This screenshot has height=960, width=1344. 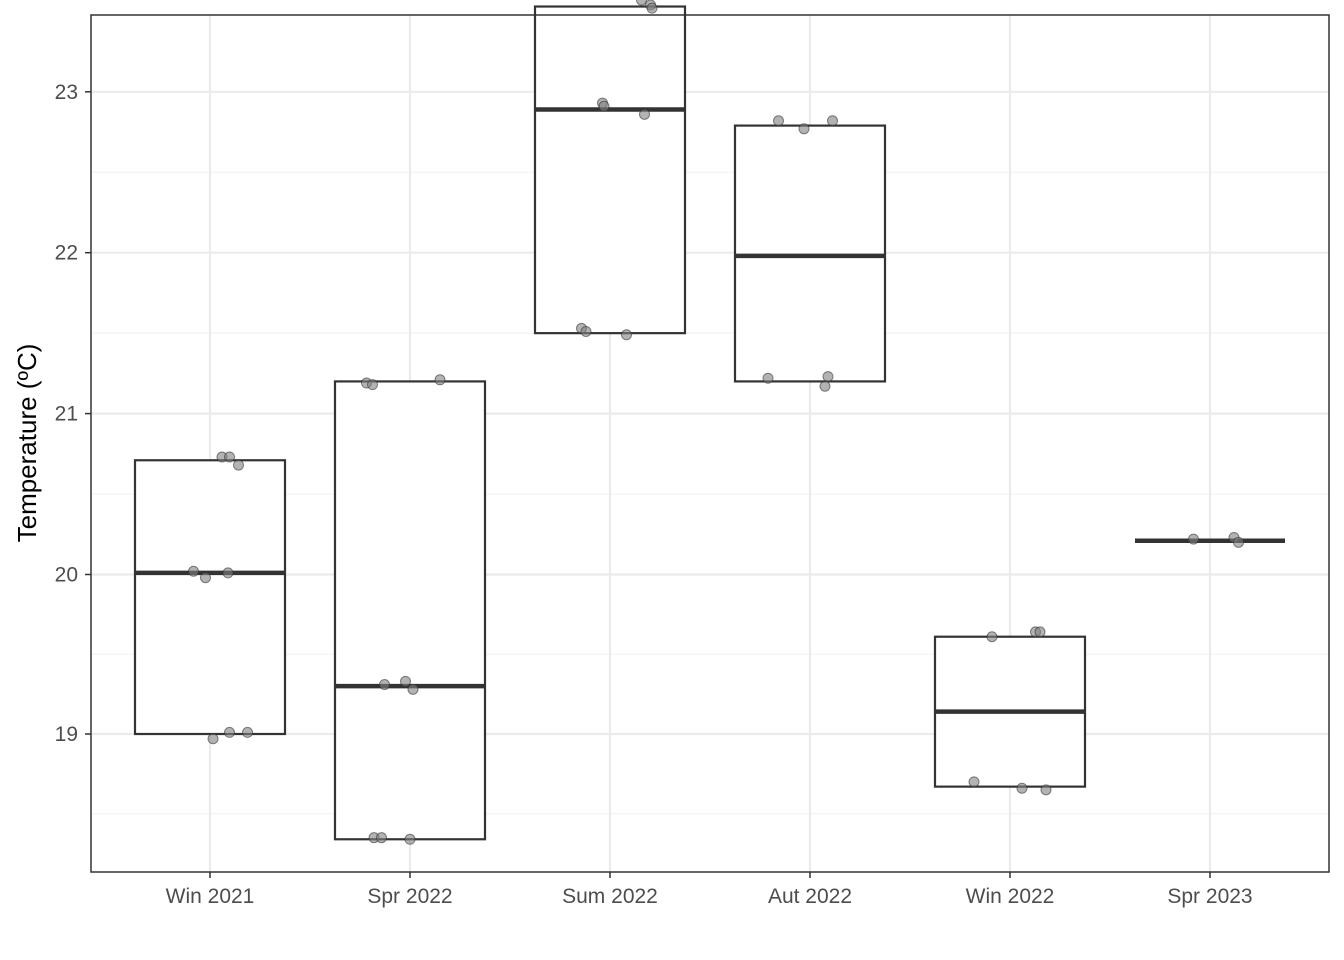 I want to click on y-tick-label: 22, so click(x=66, y=253).